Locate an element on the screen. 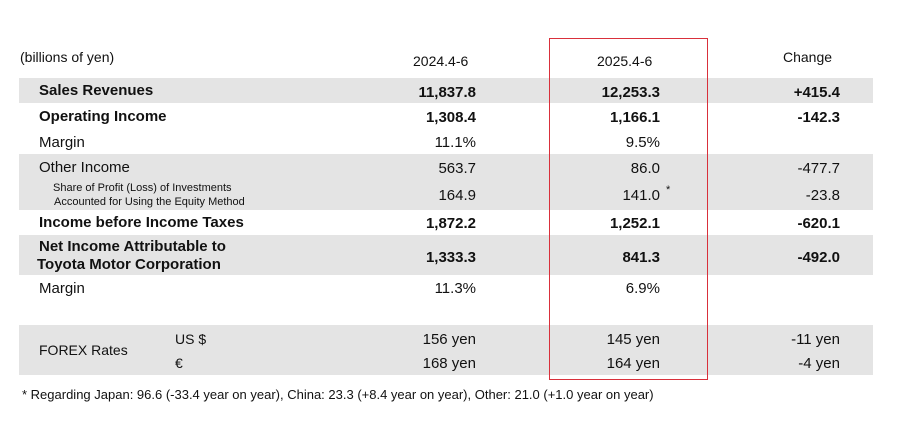 The image size is (897, 433). other-income-curr: 86.0 is located at coordinates (645, 168).